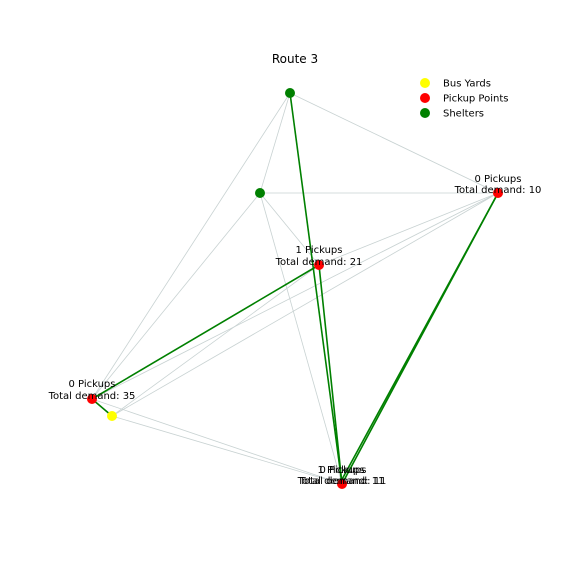 This screenshot has height=576, width=576. What do you see at coordinates (92, 399) in the screenshot?
I see `pickup-node-left` at bounding box center [92, 399].